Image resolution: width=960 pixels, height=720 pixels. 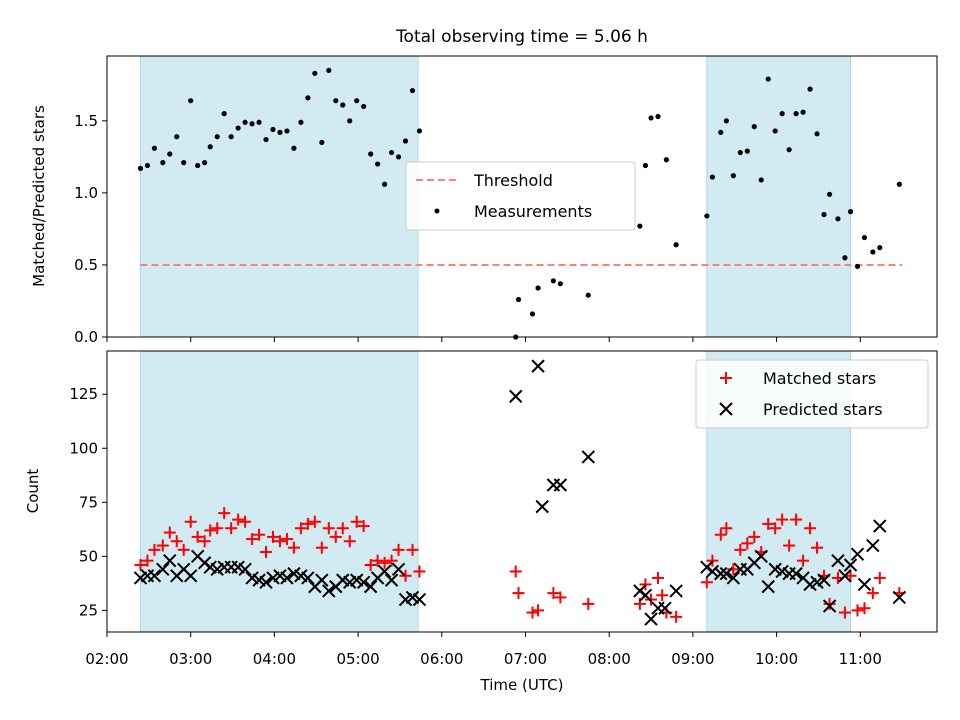 I want to click on legend-measurements-swatch, so click(x=437, y=211).